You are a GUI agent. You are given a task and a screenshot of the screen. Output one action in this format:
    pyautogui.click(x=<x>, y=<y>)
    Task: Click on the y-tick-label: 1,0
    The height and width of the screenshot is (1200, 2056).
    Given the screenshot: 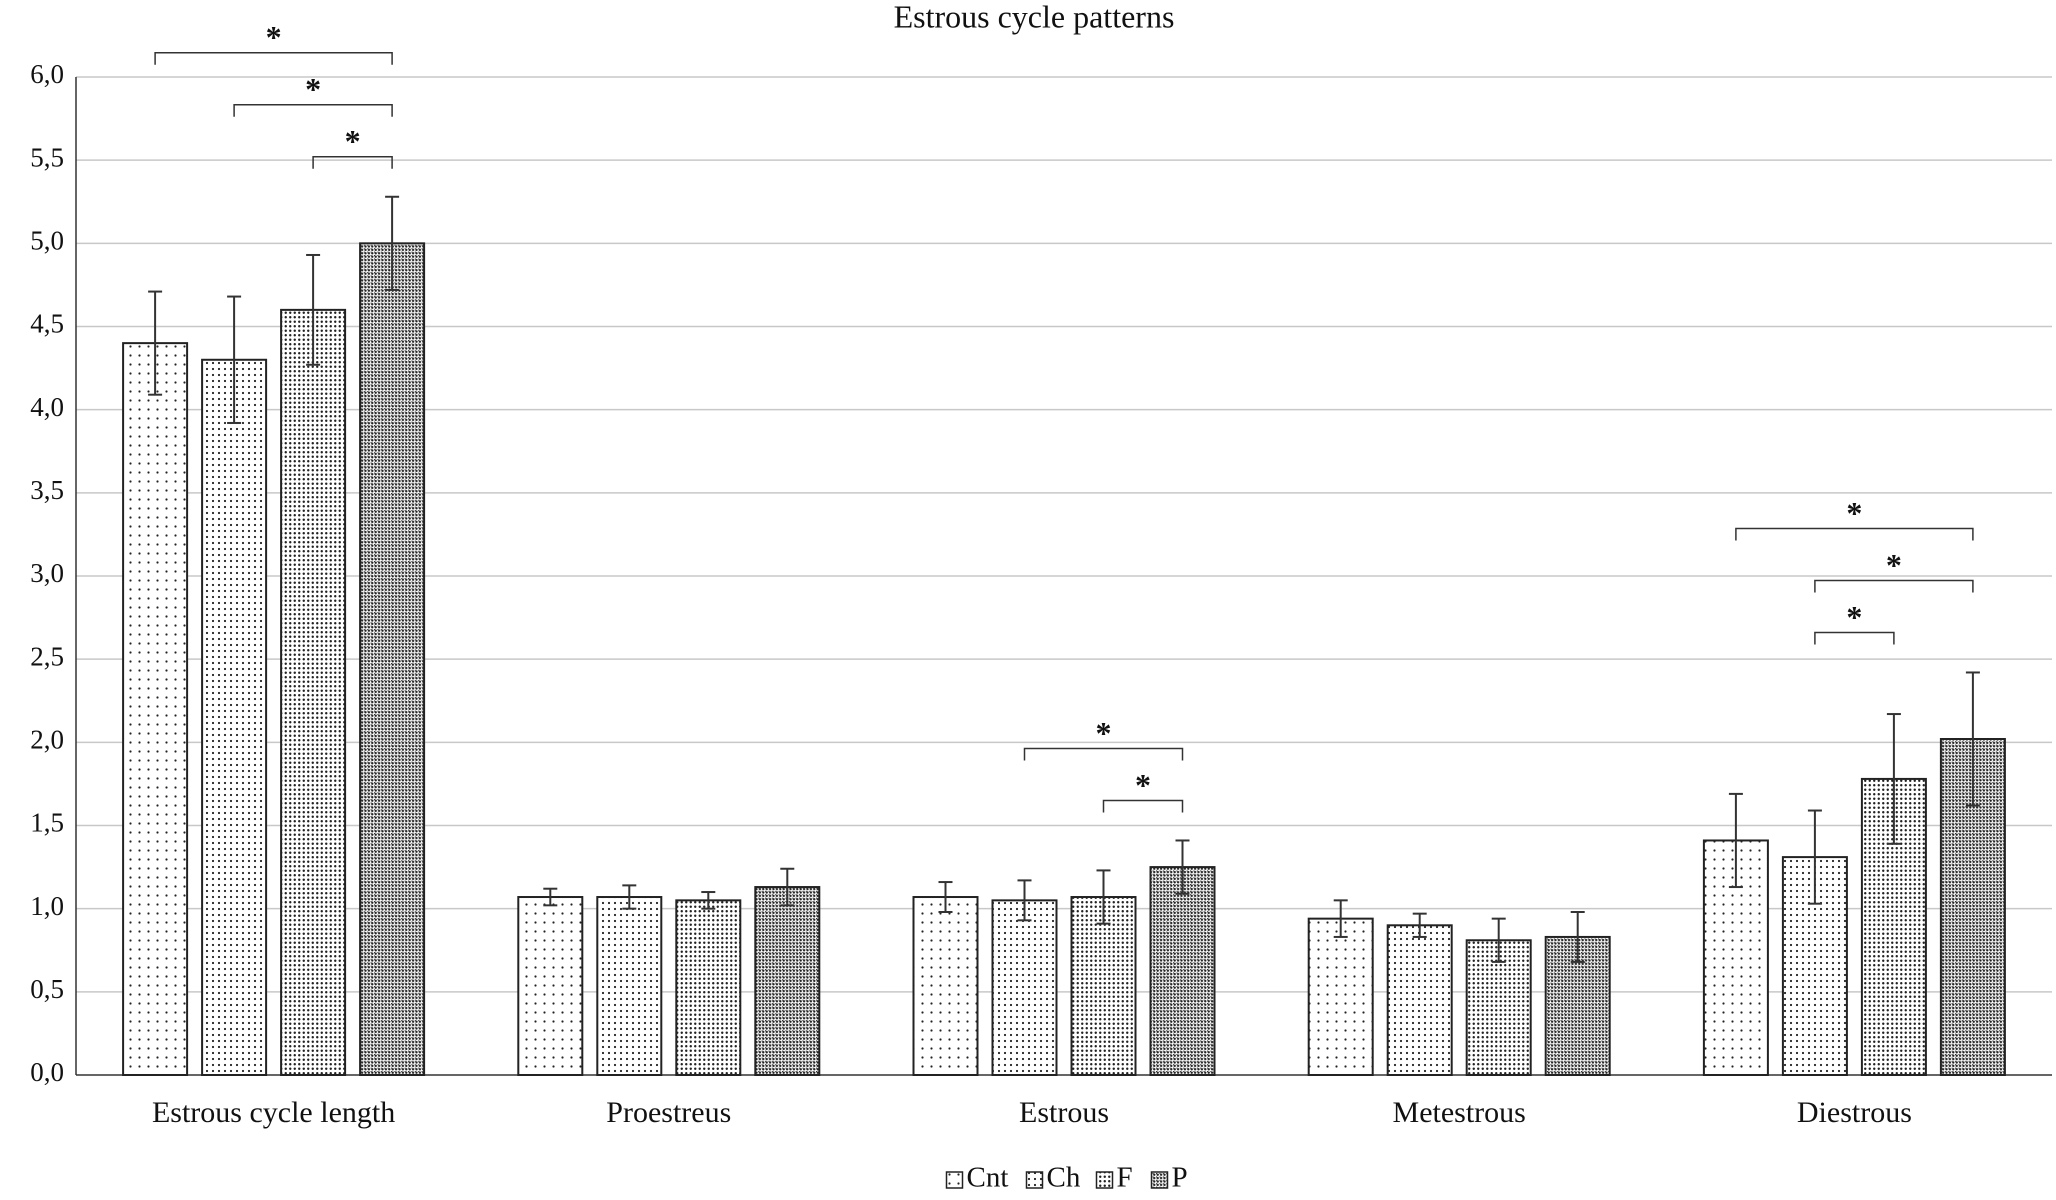 What is the action you would take?
    pyautogui.click(x=47, y=906)
    